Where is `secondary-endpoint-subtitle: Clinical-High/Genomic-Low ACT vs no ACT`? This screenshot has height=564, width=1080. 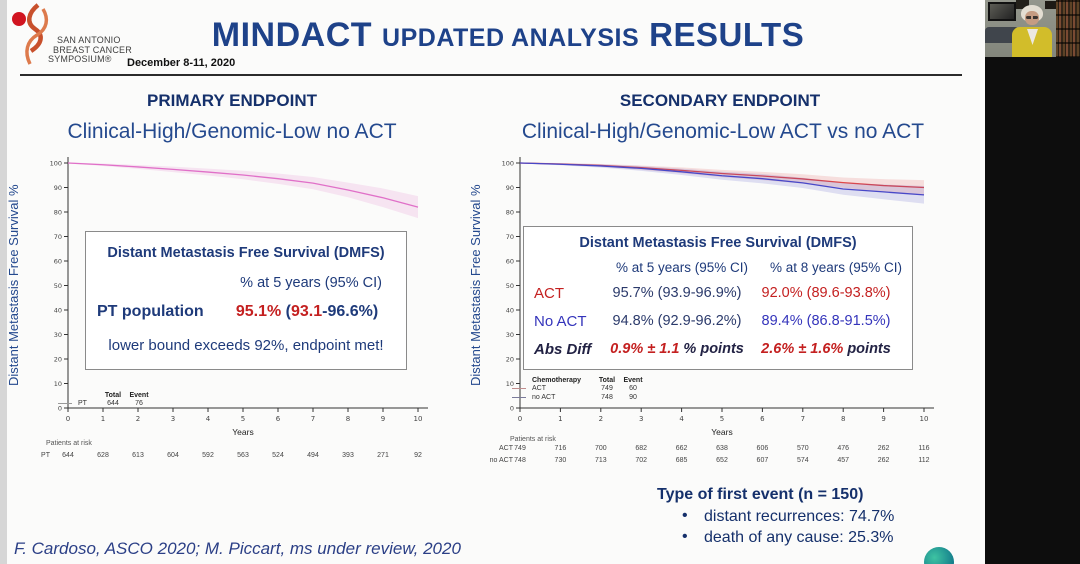 secondary-endpoint-subtitle: Clinical-High/Genomic-Low ACT vs no ACT is located at coordinates (723, 131).